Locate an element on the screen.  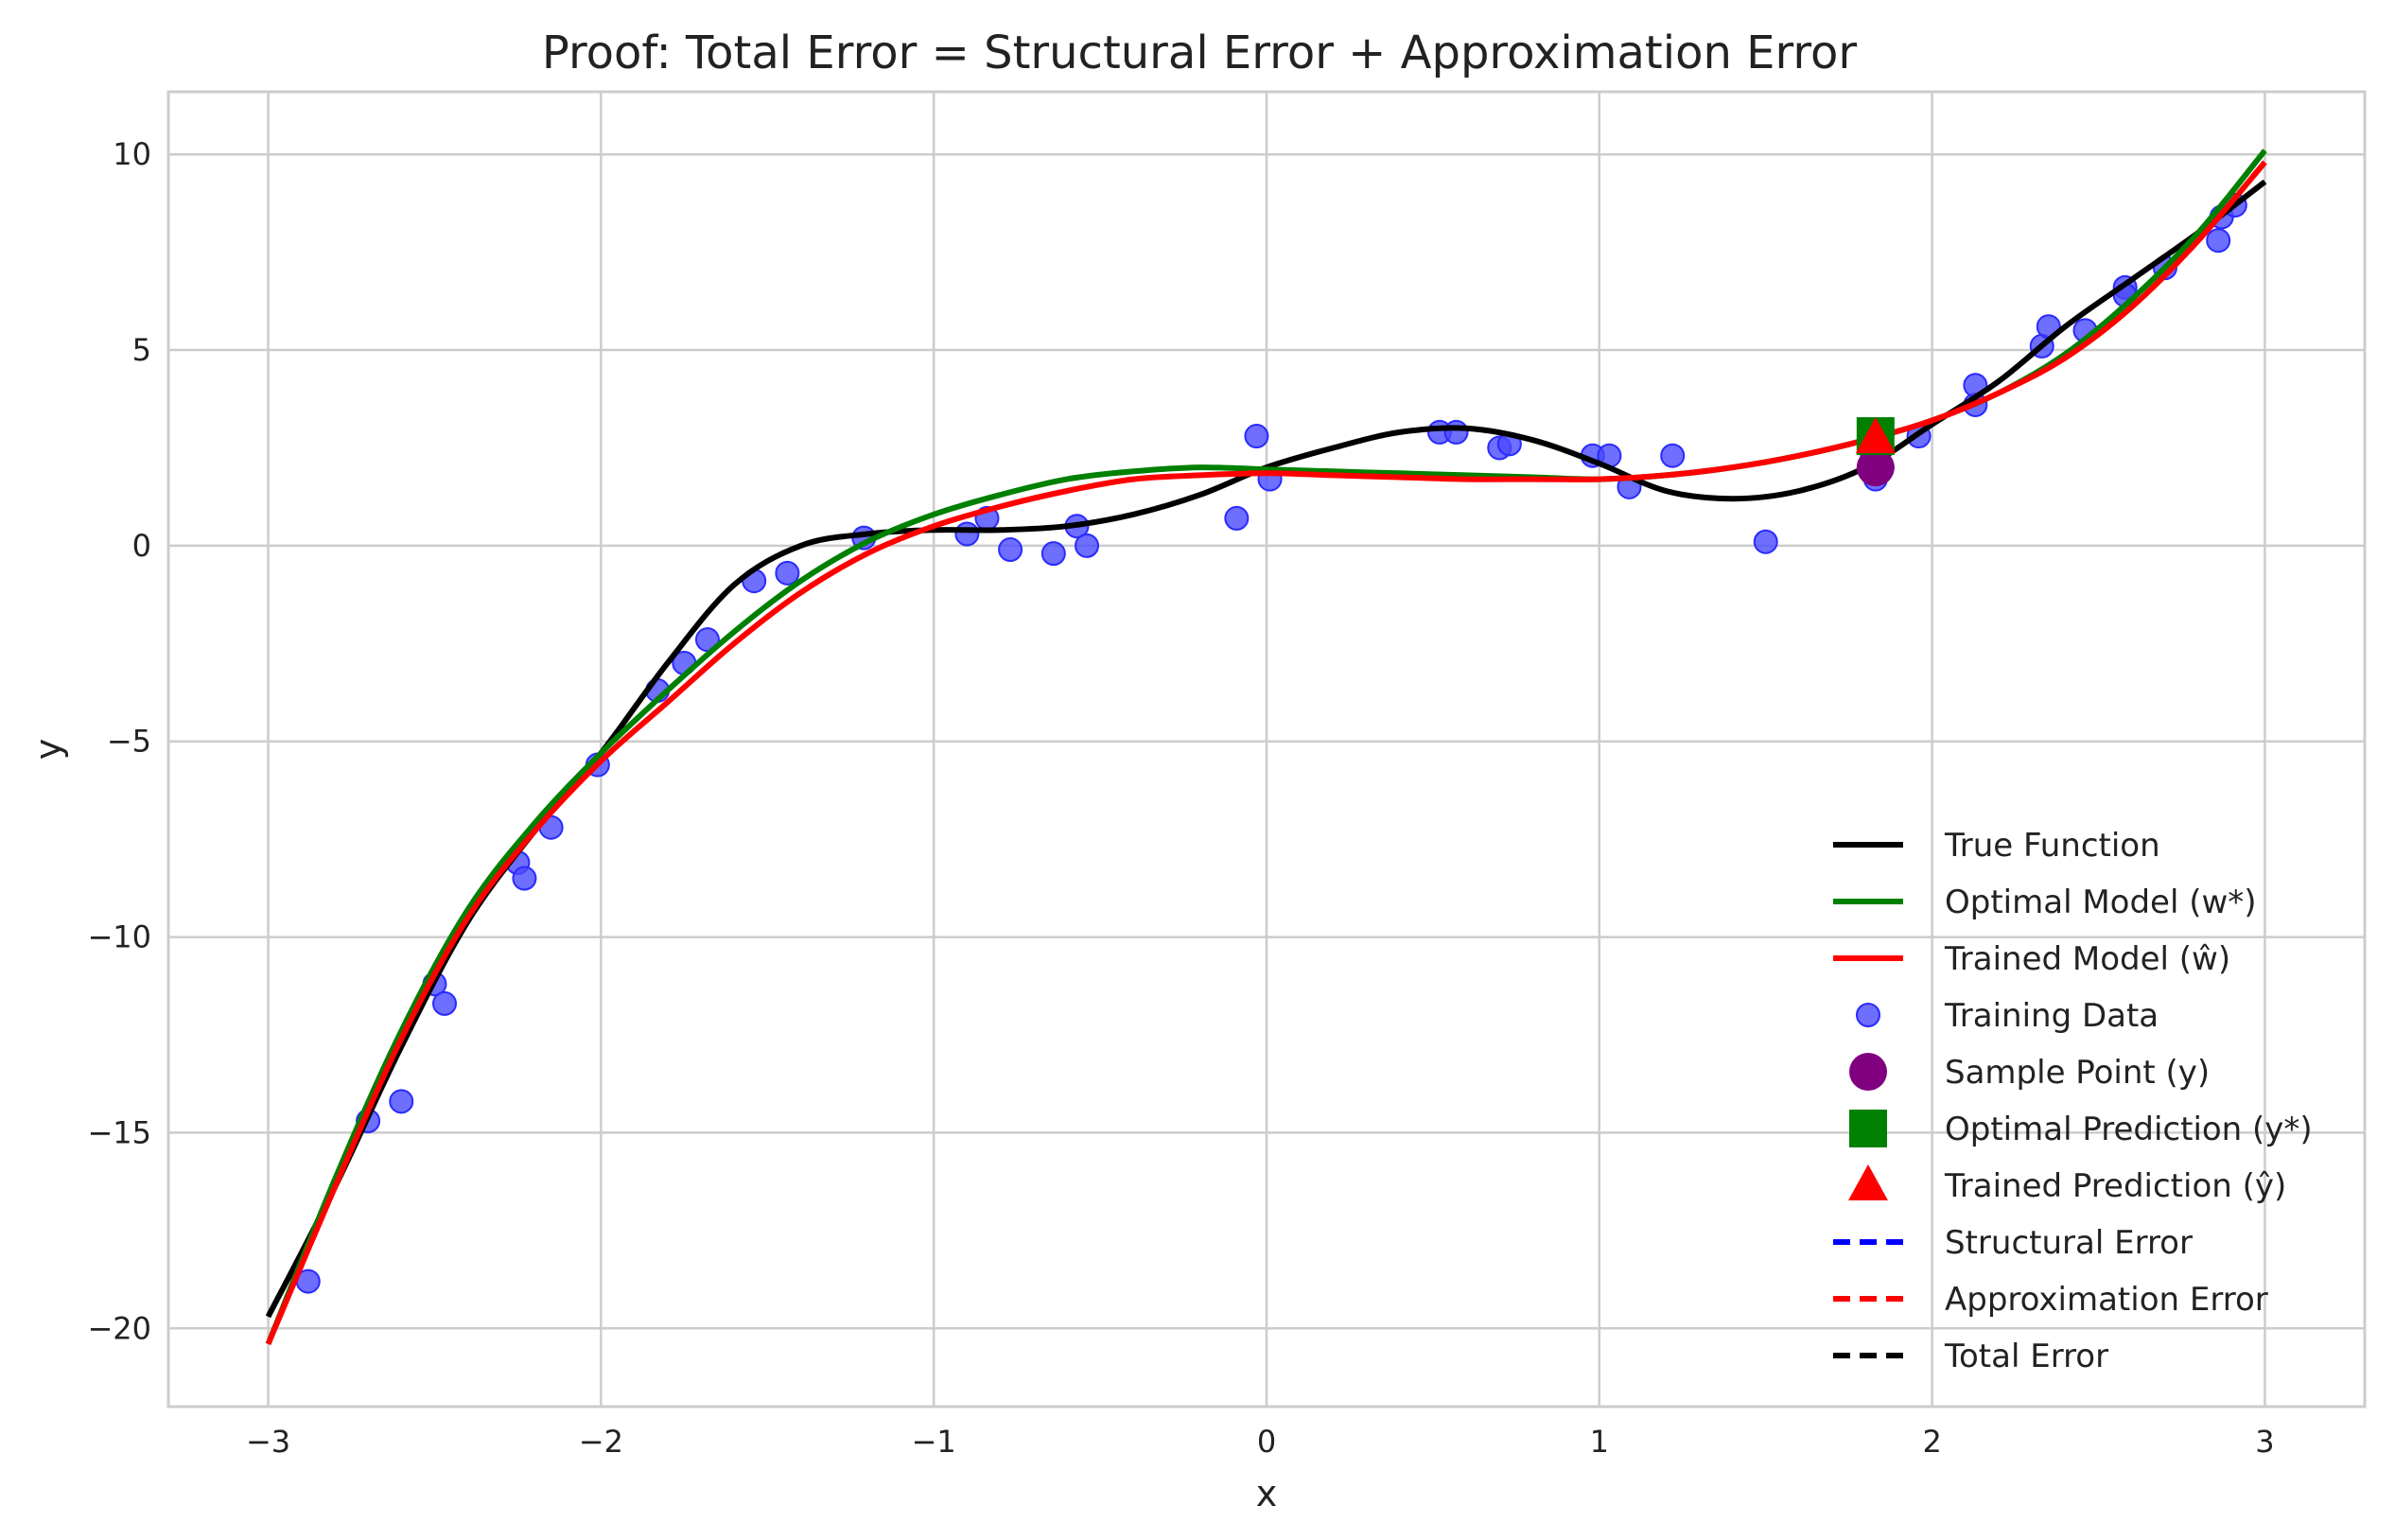
legend-entry-structural-error: Structural Error is located at coordinates (2013, 1243).